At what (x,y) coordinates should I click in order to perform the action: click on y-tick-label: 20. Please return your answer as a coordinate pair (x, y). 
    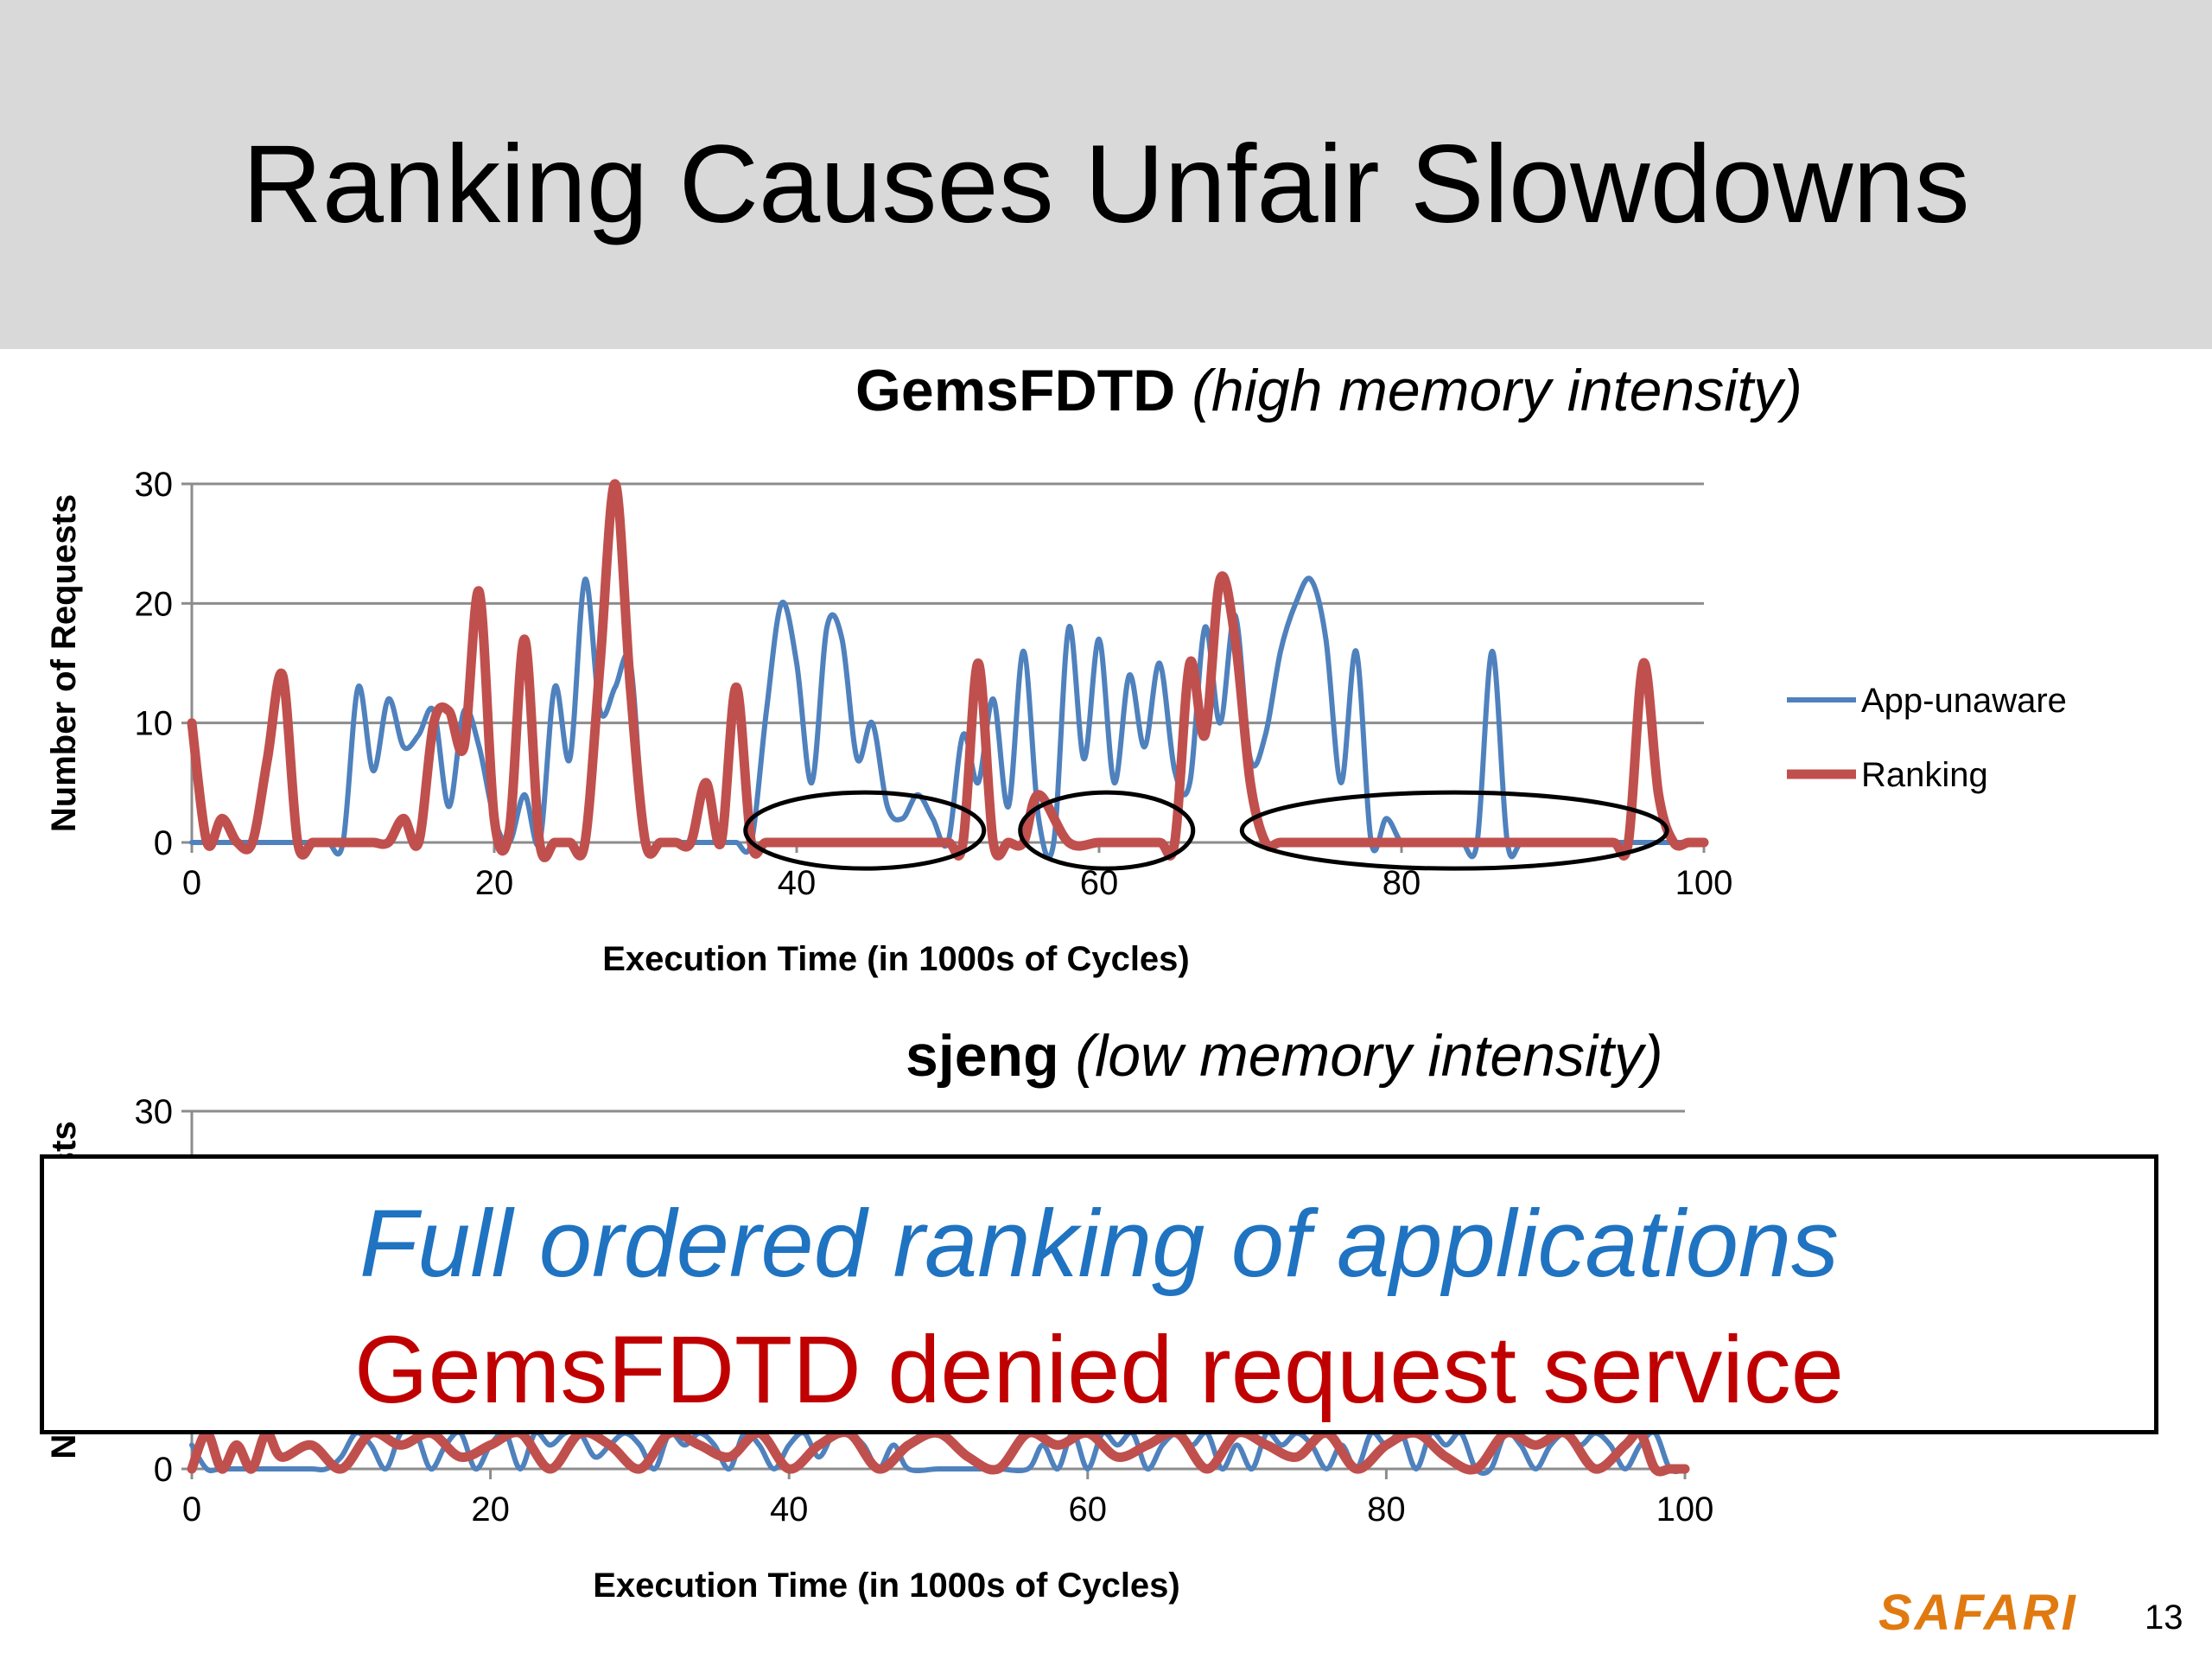
    Looking at the image, I should click on (154, 604).